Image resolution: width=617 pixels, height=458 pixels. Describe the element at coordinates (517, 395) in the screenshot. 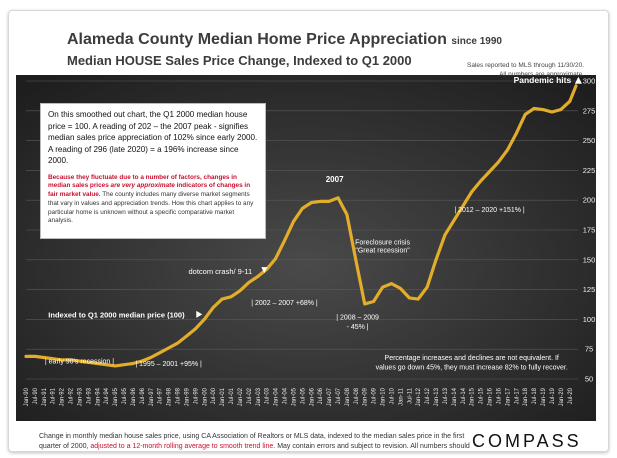

I see `x-tick-label: Jul-17` at that location.